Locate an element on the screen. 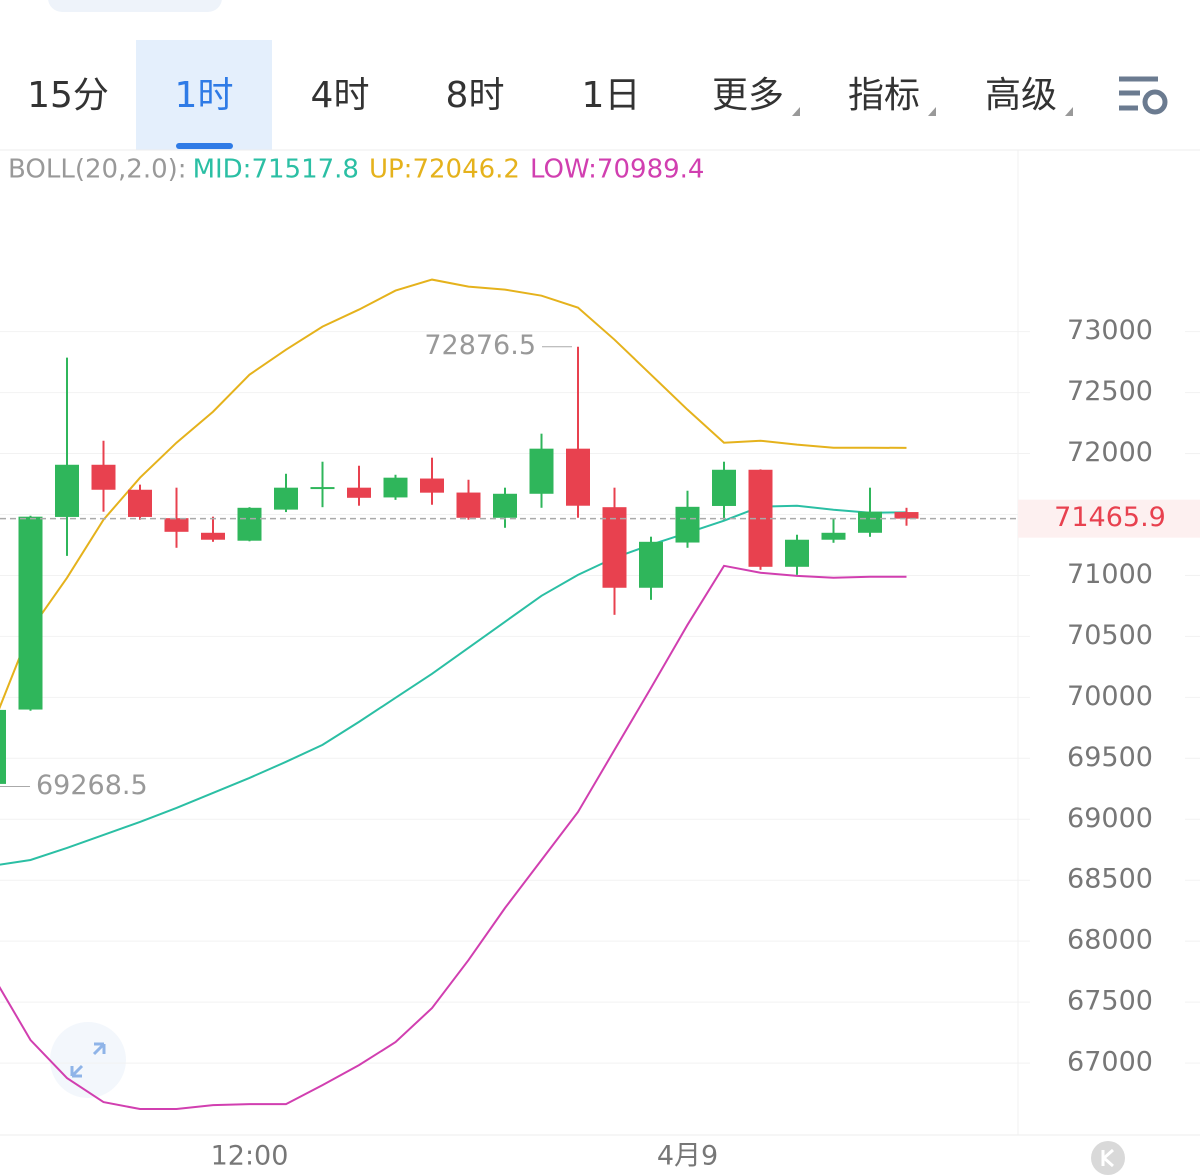 Image resolution: width=1200 pixels, height=1175 pixels. min-label: 69268.5 is located at coordinates (92, 785).